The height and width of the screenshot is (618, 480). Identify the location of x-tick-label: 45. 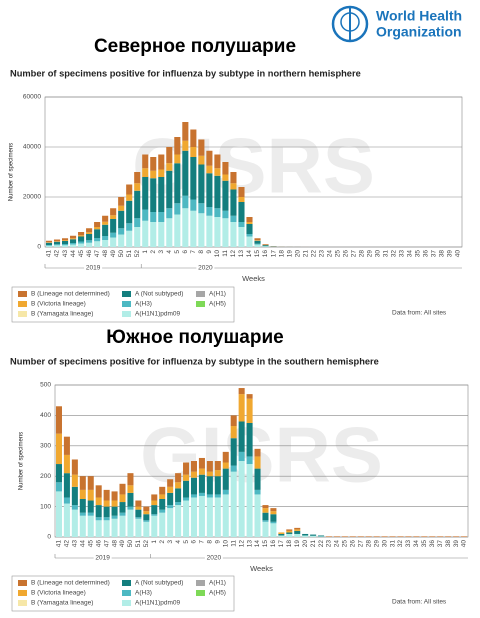
(81, 254).